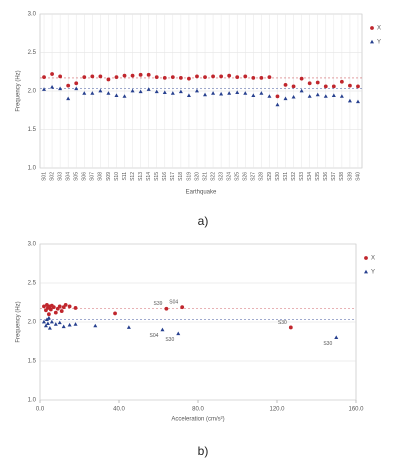  What do you see at coordinates (165, 176) in the screenshot?
I see `x-tick-label: S16` at bounding box center [165, 176].